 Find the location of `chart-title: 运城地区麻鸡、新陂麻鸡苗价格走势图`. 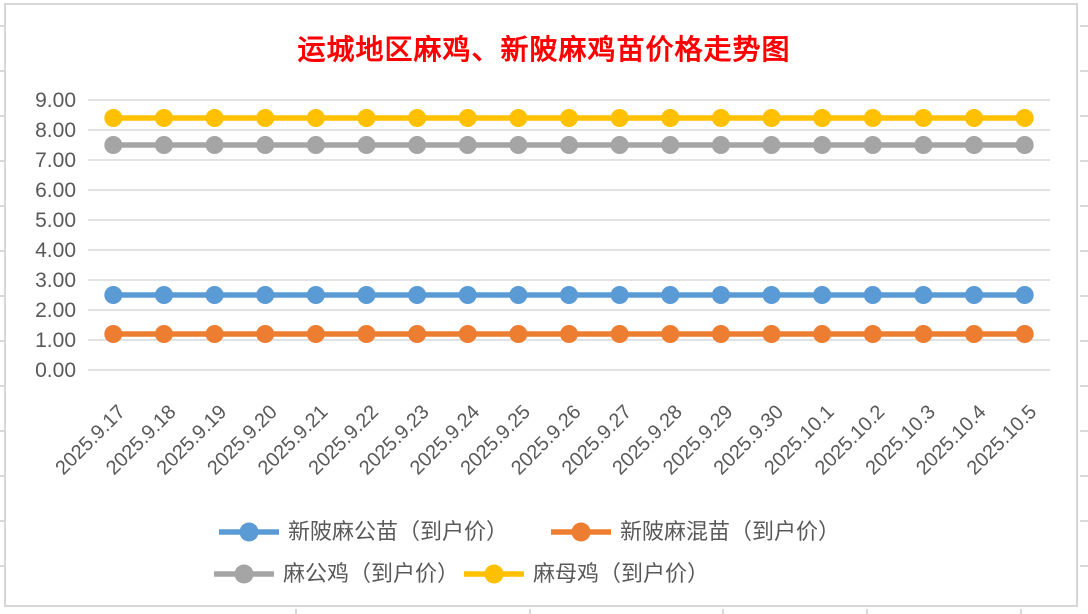

chart-title: 运城地区麻鸡、新陂麻鸡苗价格走势图 is located at coordinates (544, 50).